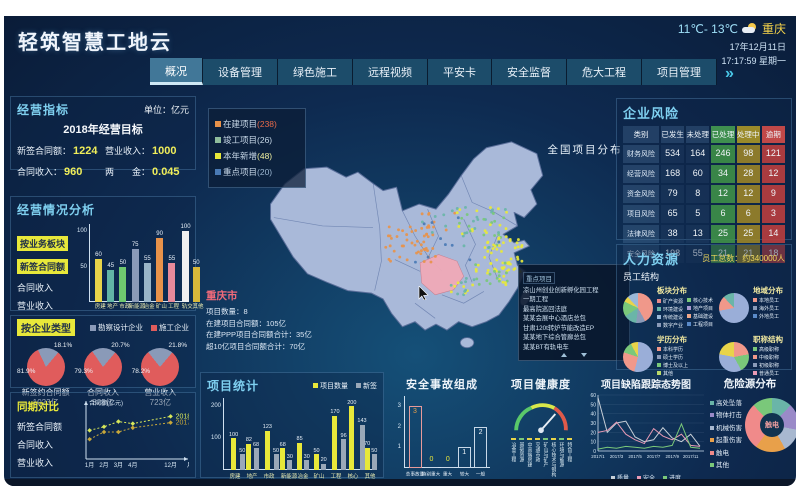 Image resolution: width=800 pixels, height=500 pixels. What do you see at coordinates (265, 140) in the screenshot?
I see `legend-count: (26)` at bounding box center [265, 140].